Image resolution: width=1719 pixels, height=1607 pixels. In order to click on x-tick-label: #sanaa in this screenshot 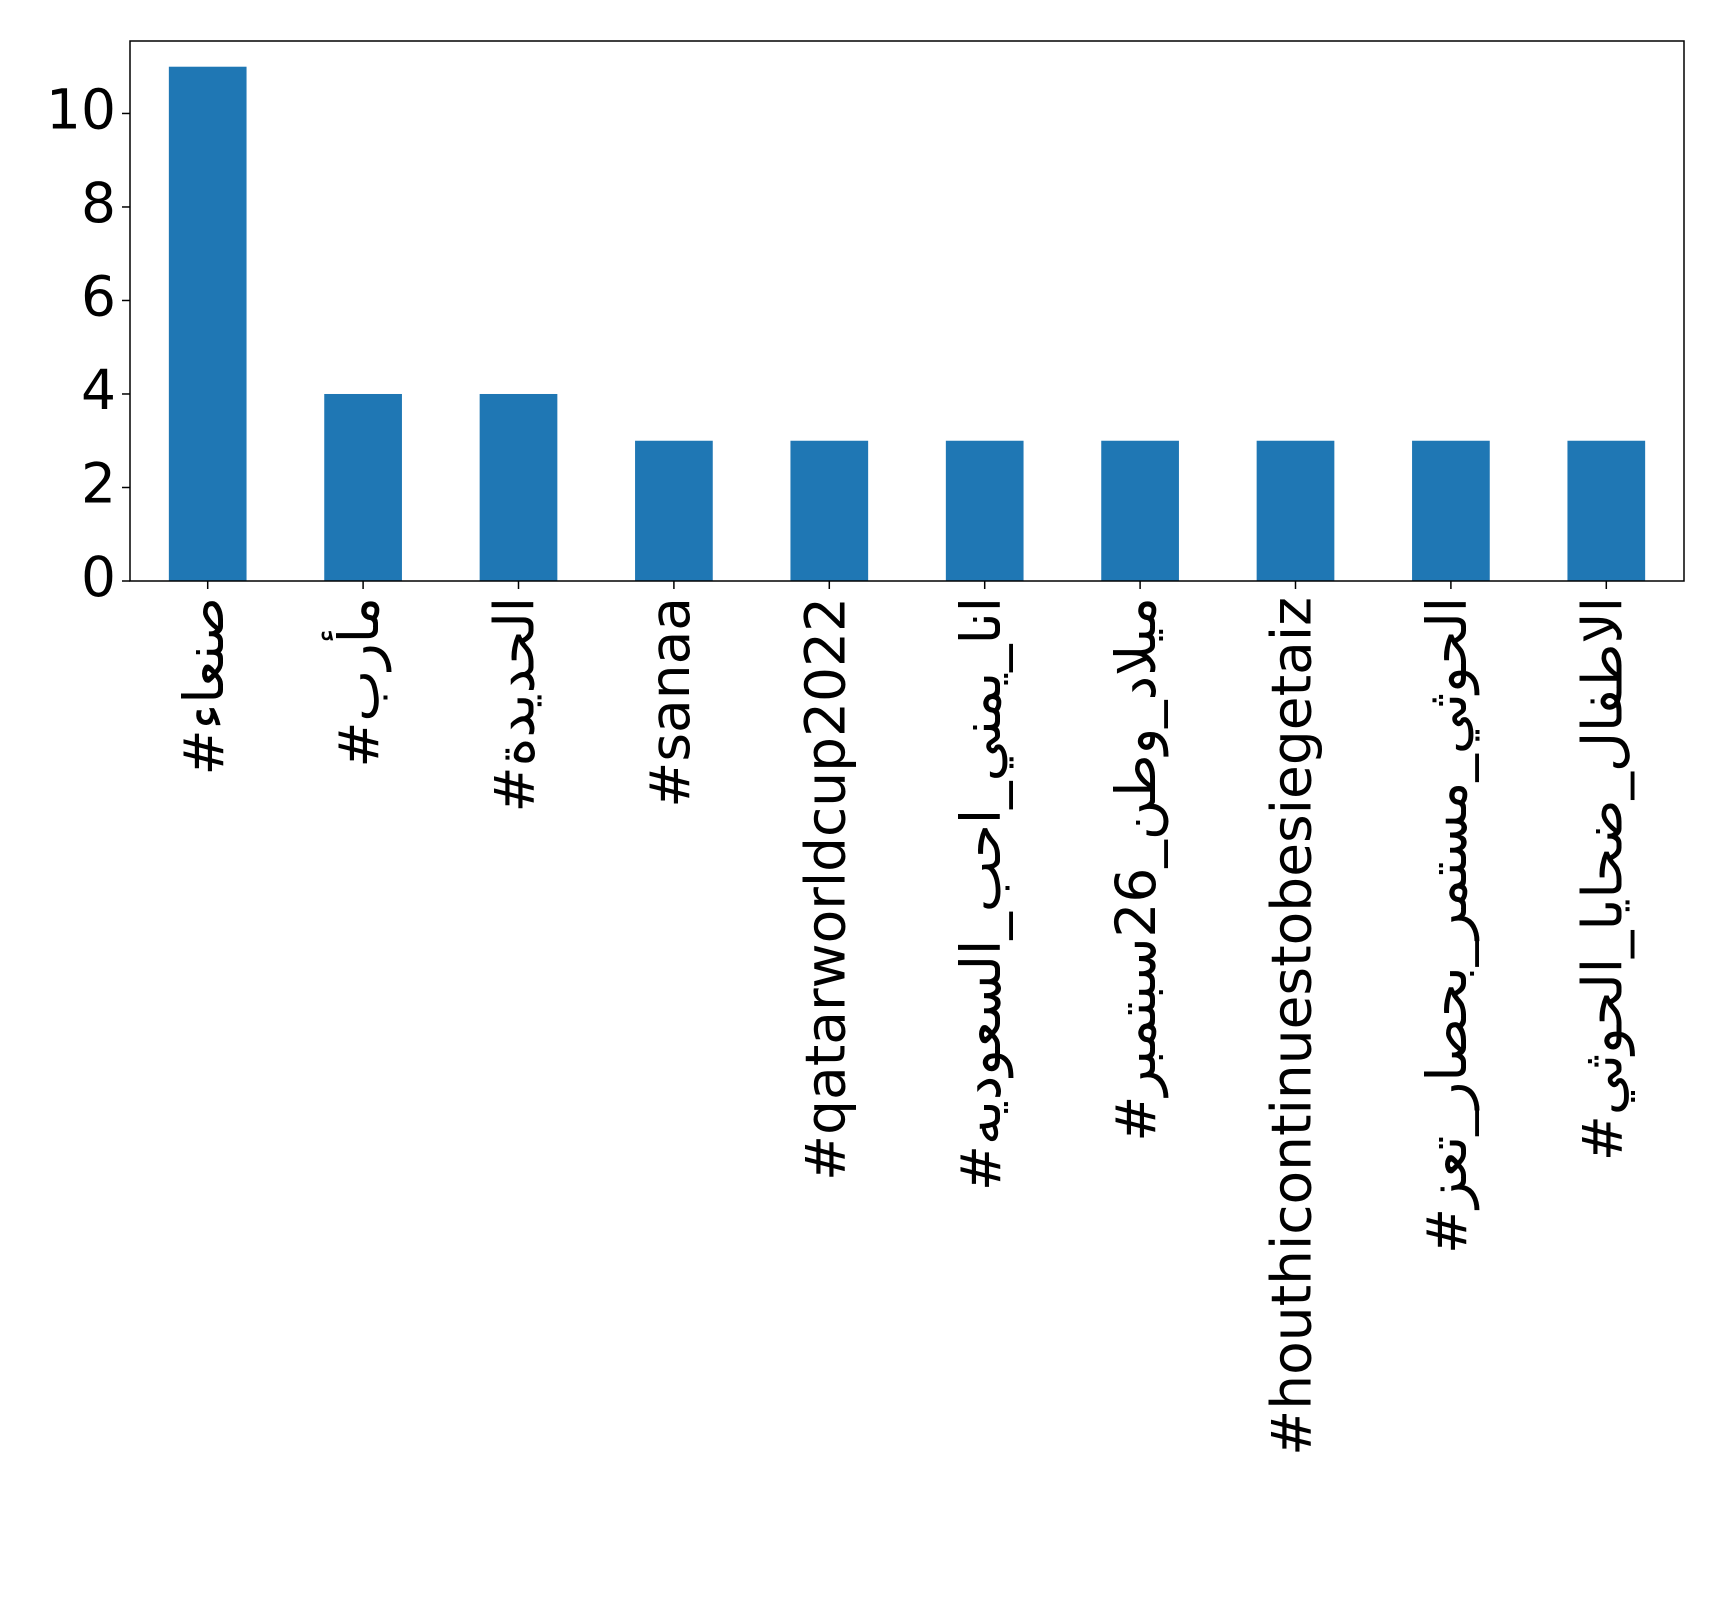, I will do `click(670, 702)`.